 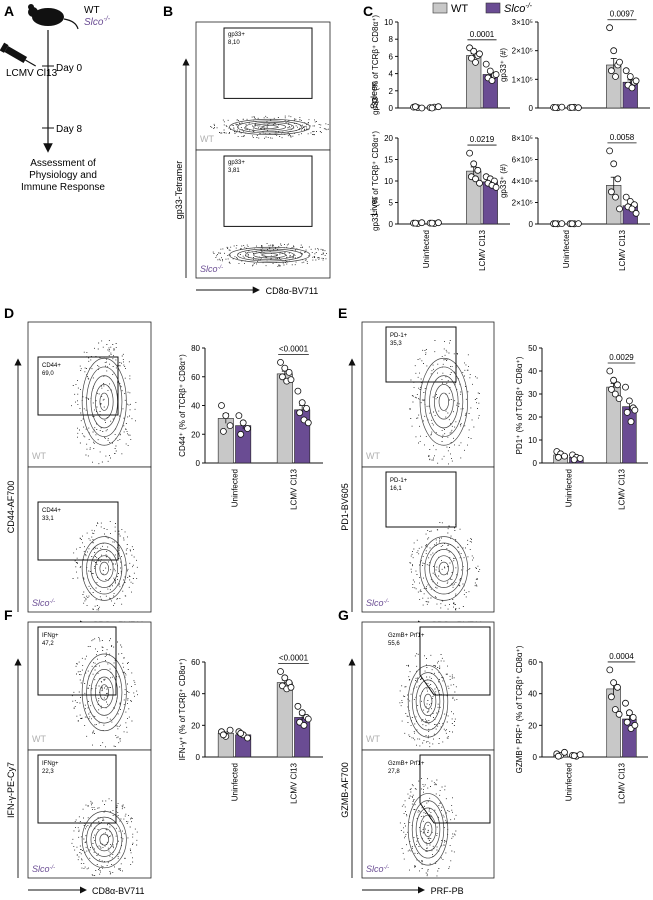 I want to click on y-tick-label: 50, so click(x=532, y=348).